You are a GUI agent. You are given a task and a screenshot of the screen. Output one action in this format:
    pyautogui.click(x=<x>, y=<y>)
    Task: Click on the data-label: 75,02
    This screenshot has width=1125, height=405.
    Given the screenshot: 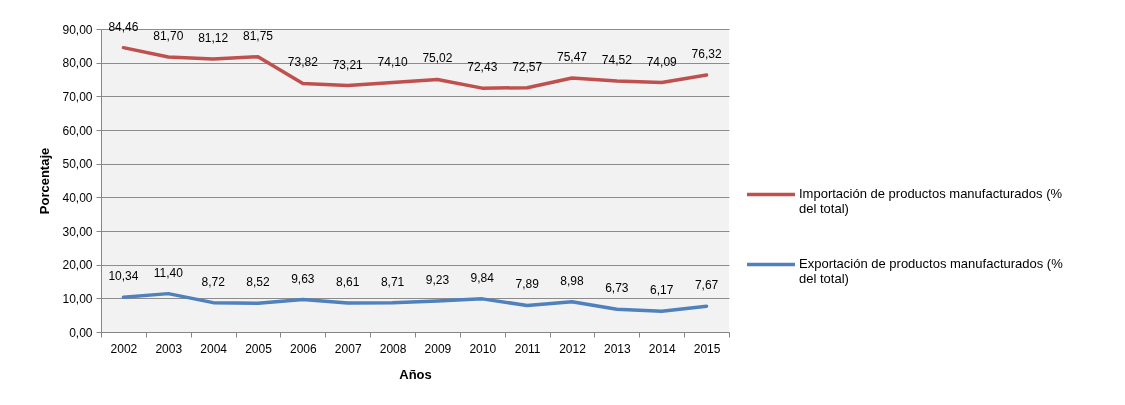 What is the action you would take?
    pyautogui.click(x=437, y=58)
    